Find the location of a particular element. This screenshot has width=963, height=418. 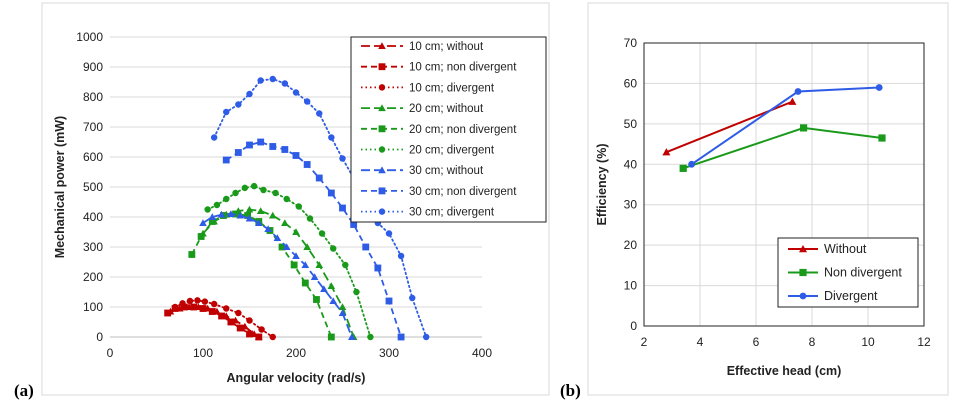

series-20-cm-without is located at coordinates (278, 273).